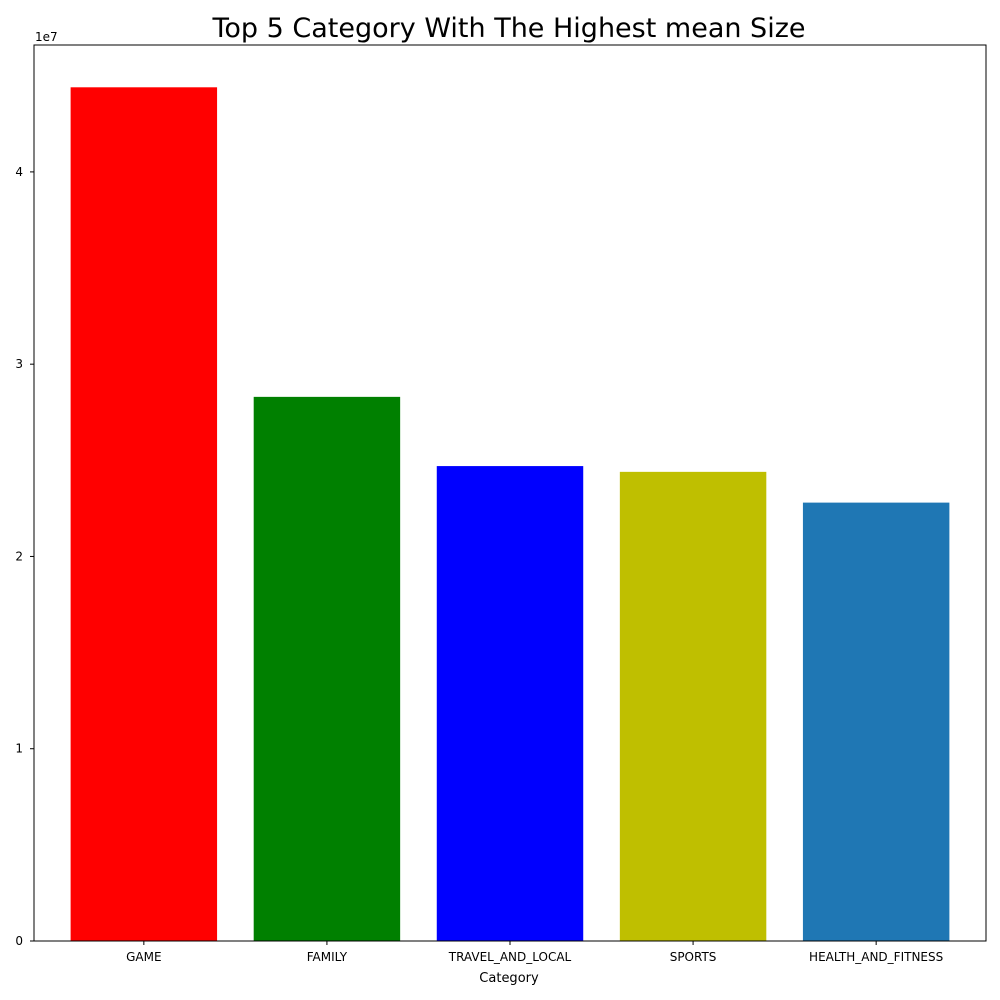 Image resolution: width=1000 pixels, height=1000 pixels. Describe the element at coordinates (19, 749) in the screenshot. I see `y-tick-label: 1` at that location.